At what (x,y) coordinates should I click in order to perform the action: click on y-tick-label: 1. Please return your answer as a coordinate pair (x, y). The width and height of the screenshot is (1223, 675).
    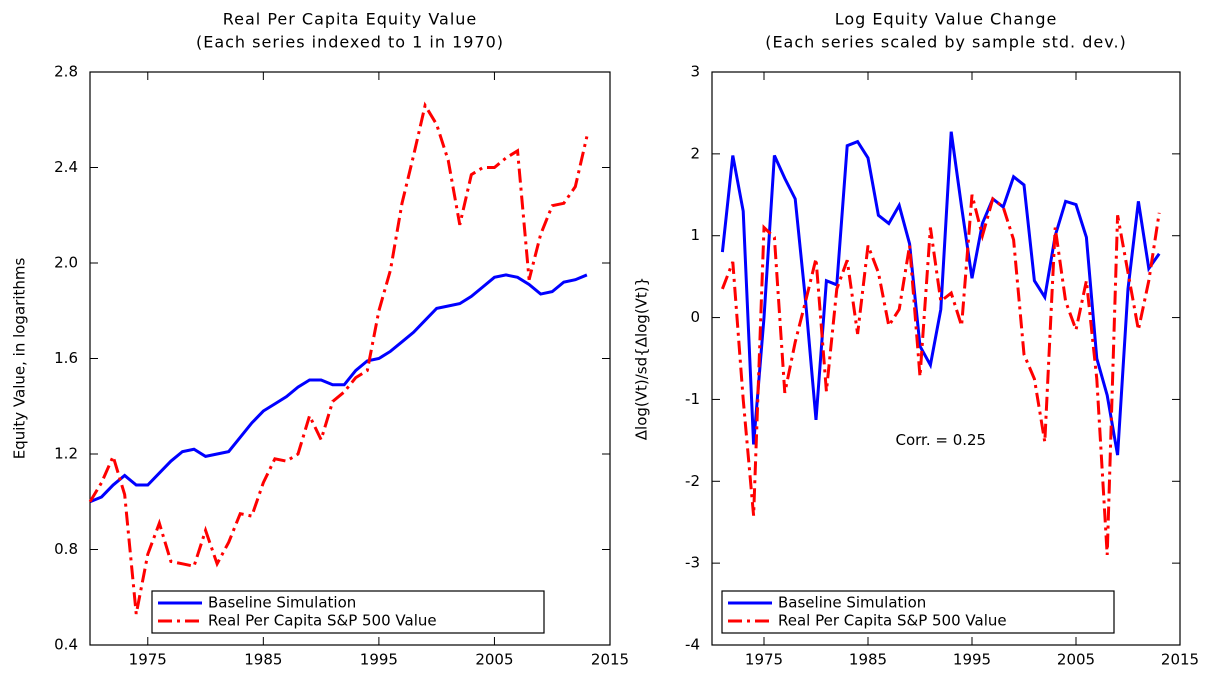
    Looking at the image, I should click on (695, 235).